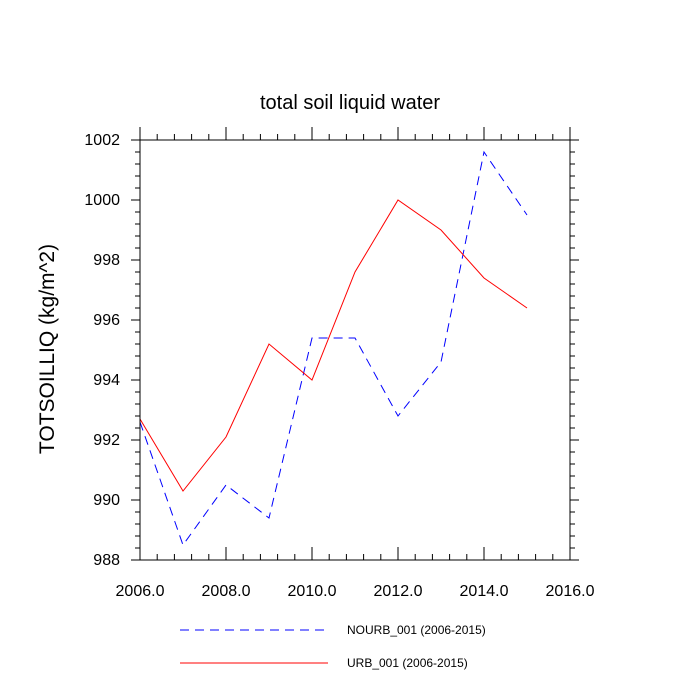  I want to click on y-axis-label: TOTSOILLIQ (kg/m^2), so click(47, 349).